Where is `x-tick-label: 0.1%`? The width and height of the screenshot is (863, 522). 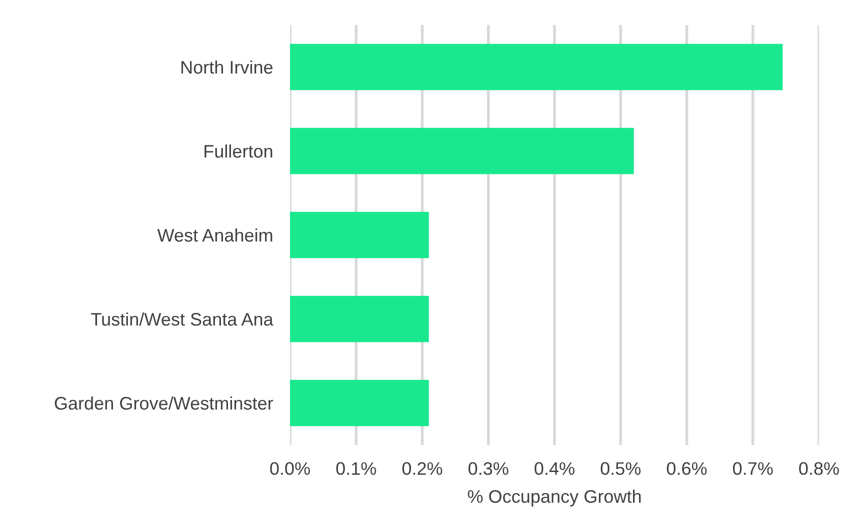
x-tick-label: 0.1% is located at coordinates (356, 468).